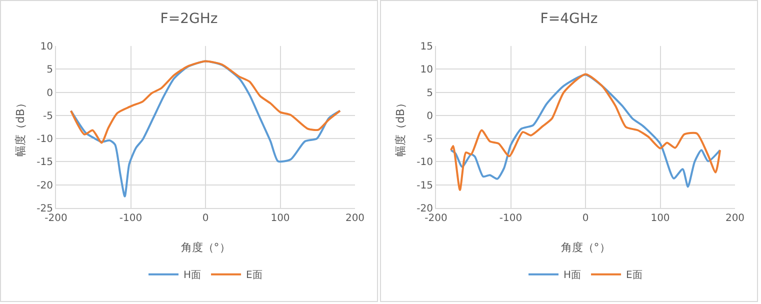 The height and width of the screenshot is (304, 761). I want to click on chart-title: F=2GHz, so click(189, 18).